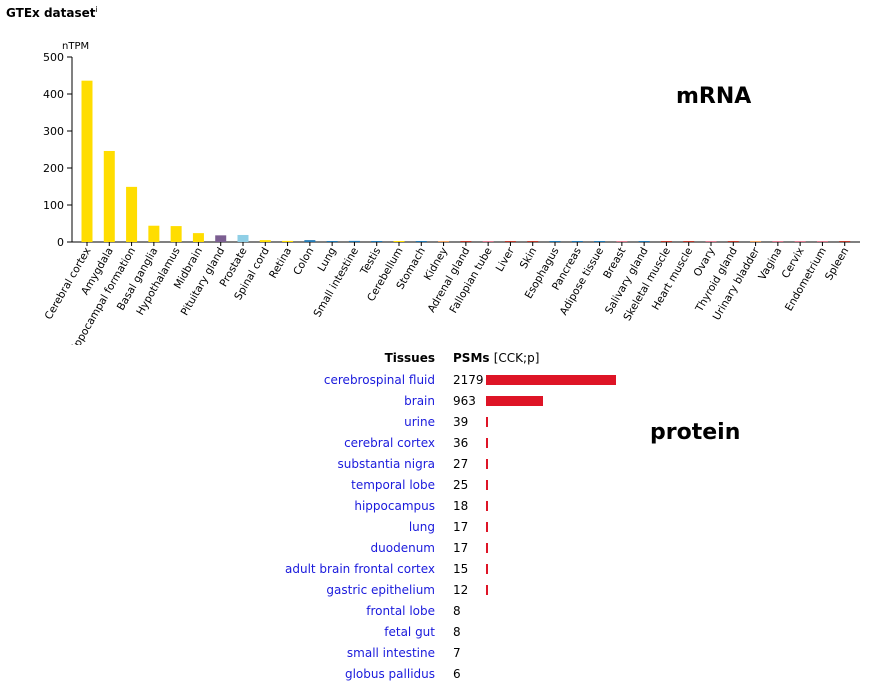 This screenshot has height=685, width=885. What do you see at coordinates (457, 653) in the screenshot?
I see `psm-value: 7` at bounding box center [457, 653].